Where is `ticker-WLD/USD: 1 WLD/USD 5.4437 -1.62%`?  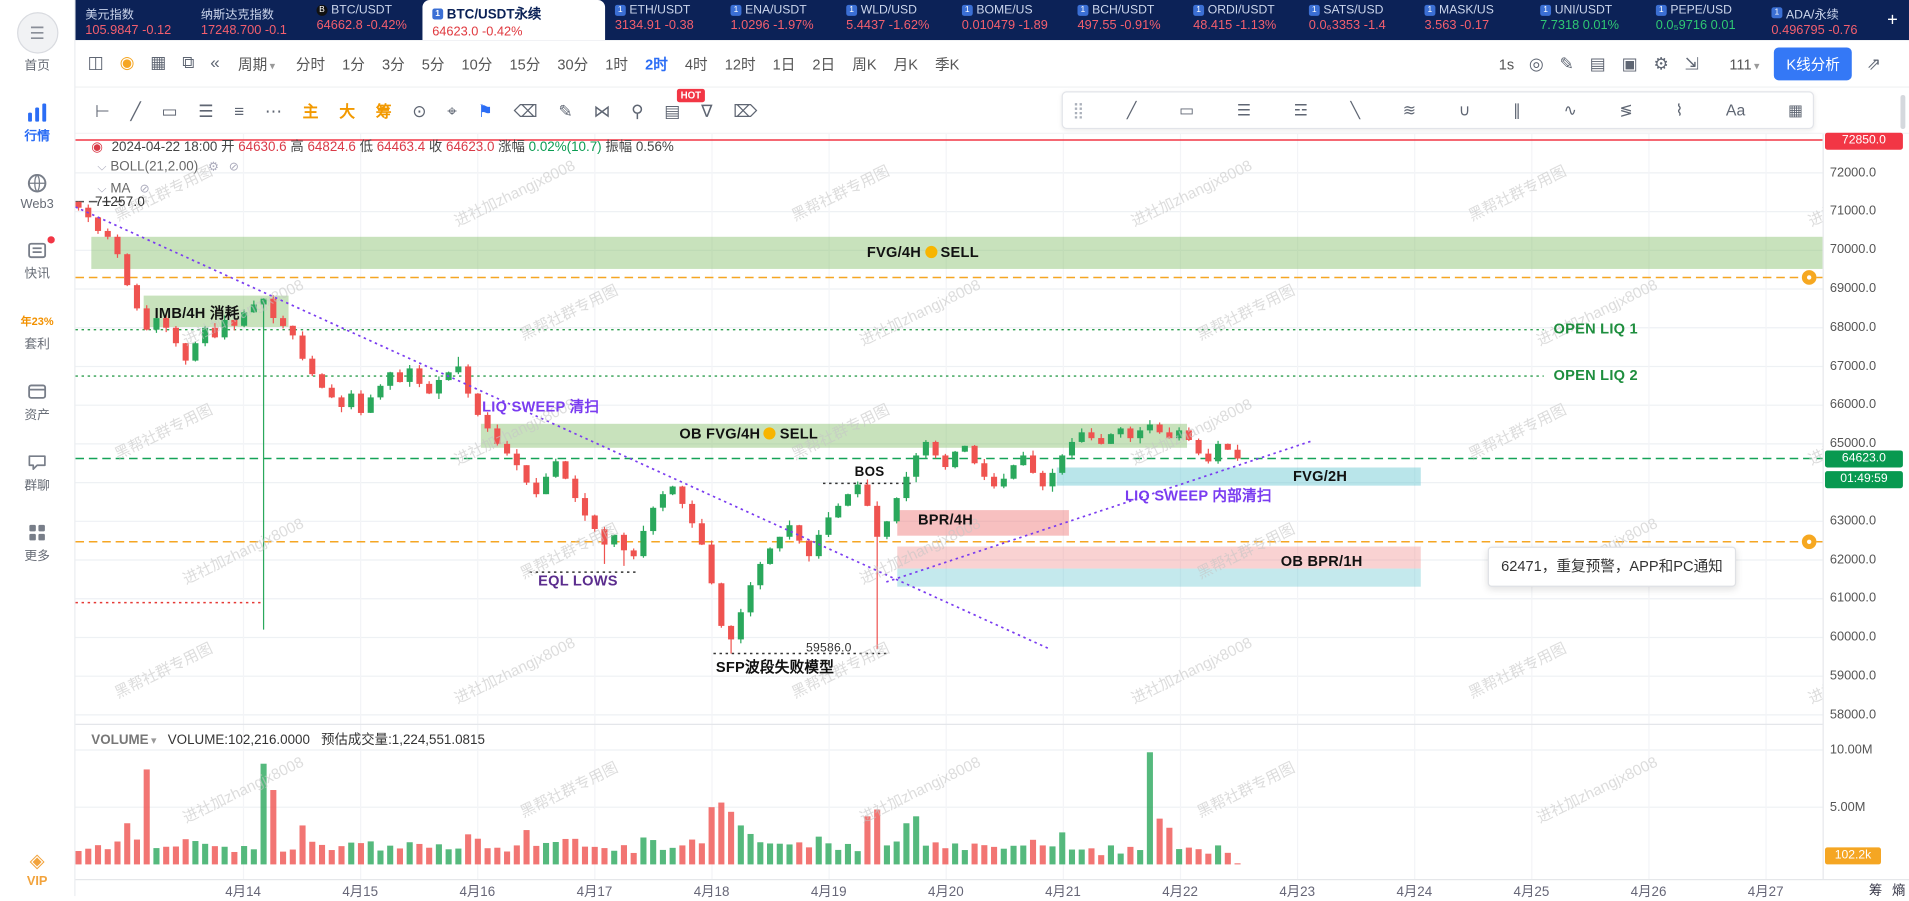 ticker-WLD/USD: 1 WLD/USD 5.4437 -1.62% is located at coordinates (894, 20).